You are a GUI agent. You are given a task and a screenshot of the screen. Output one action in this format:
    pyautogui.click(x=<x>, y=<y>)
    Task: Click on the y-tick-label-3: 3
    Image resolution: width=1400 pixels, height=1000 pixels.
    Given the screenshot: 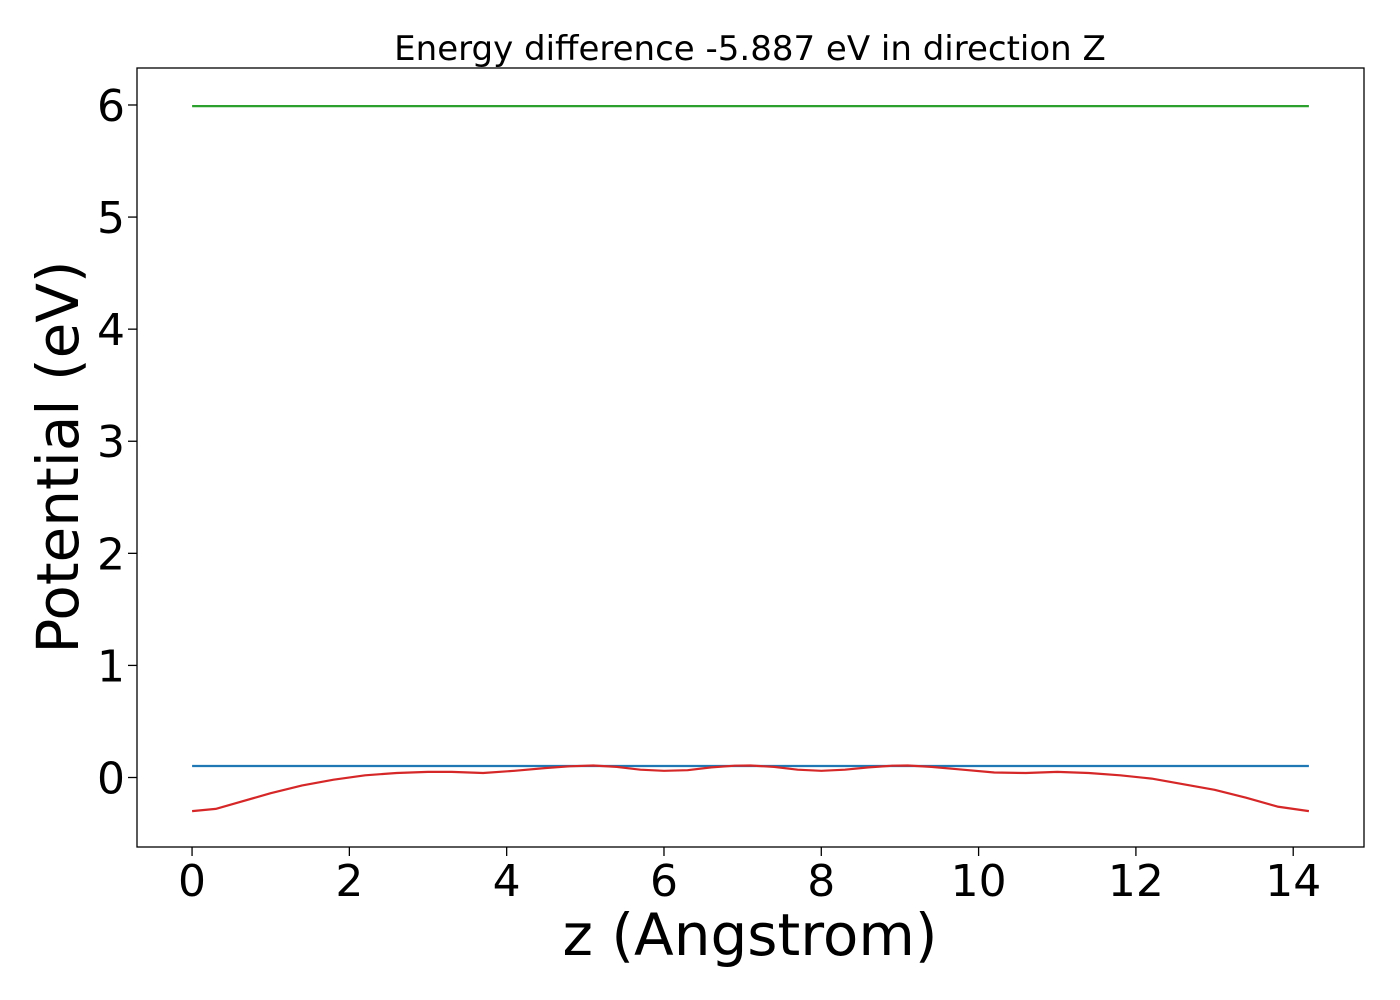 What is the action you would take?
    pyautogui.click(x=111, y=442)
    